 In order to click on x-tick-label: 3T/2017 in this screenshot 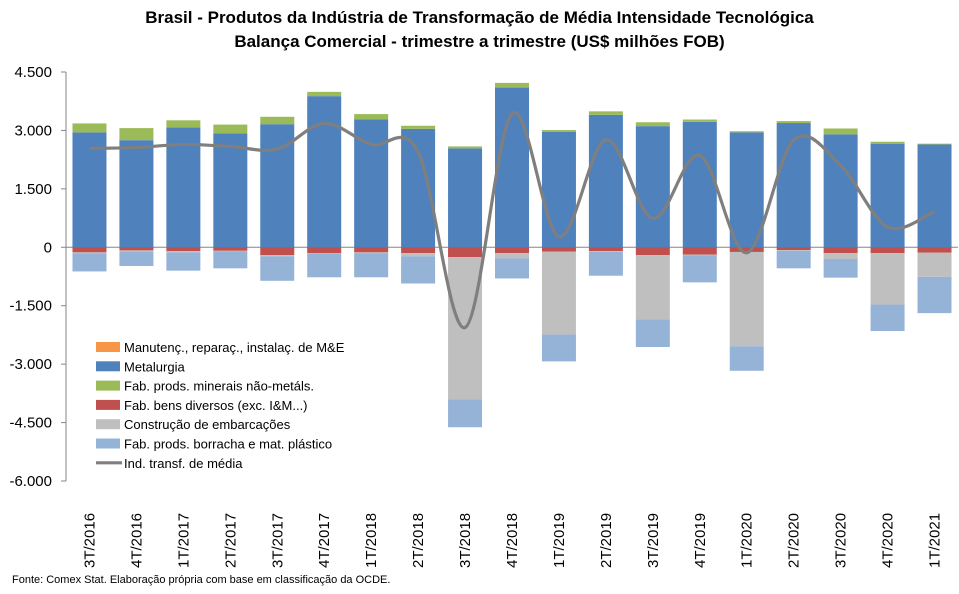, I will do `click(277, 540)`.